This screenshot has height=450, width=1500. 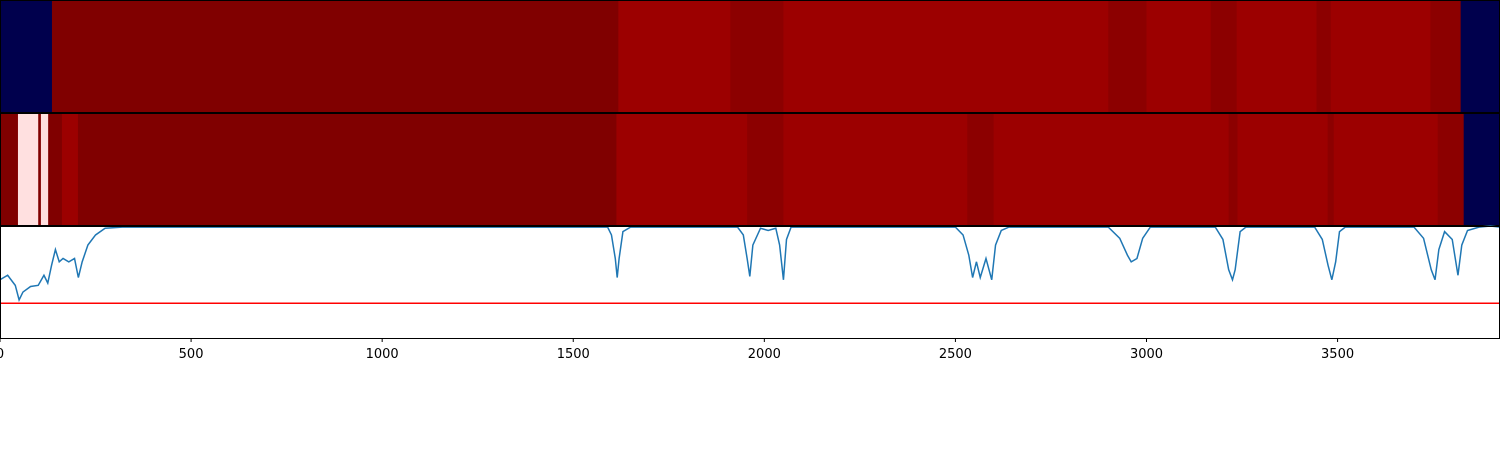 I want to click on x-tick-label: 3500, so click(x=1337, y=354).